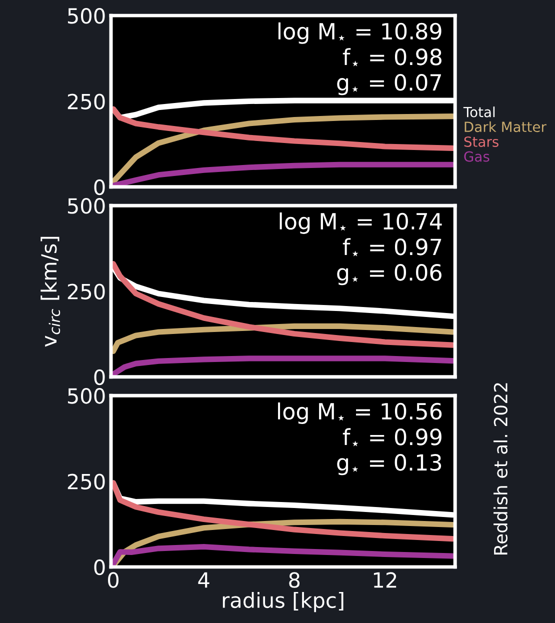 This screenshot has width=555, height=623. I want to click on series-label: Dark Matter, so click(505, 126).